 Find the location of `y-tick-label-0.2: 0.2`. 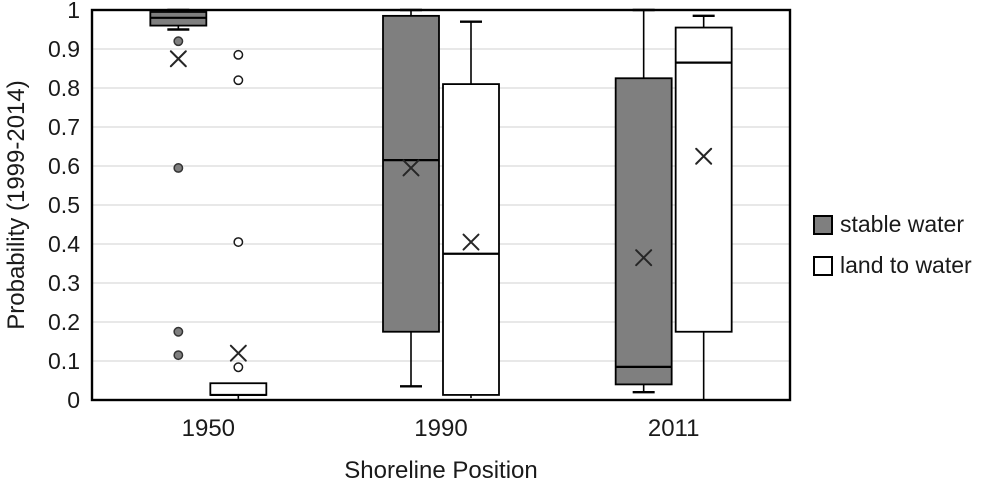

y-tick-label-0.2: 0.2 is located at coordinates (64, 322).